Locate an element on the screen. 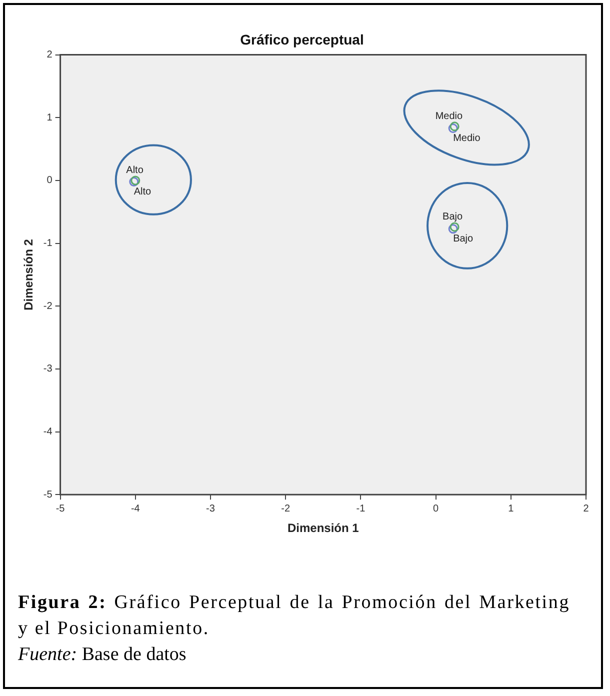 The width and height of the screenshot is (610, 696). x-tick-label: -3 is located at coordinates (211, 508).